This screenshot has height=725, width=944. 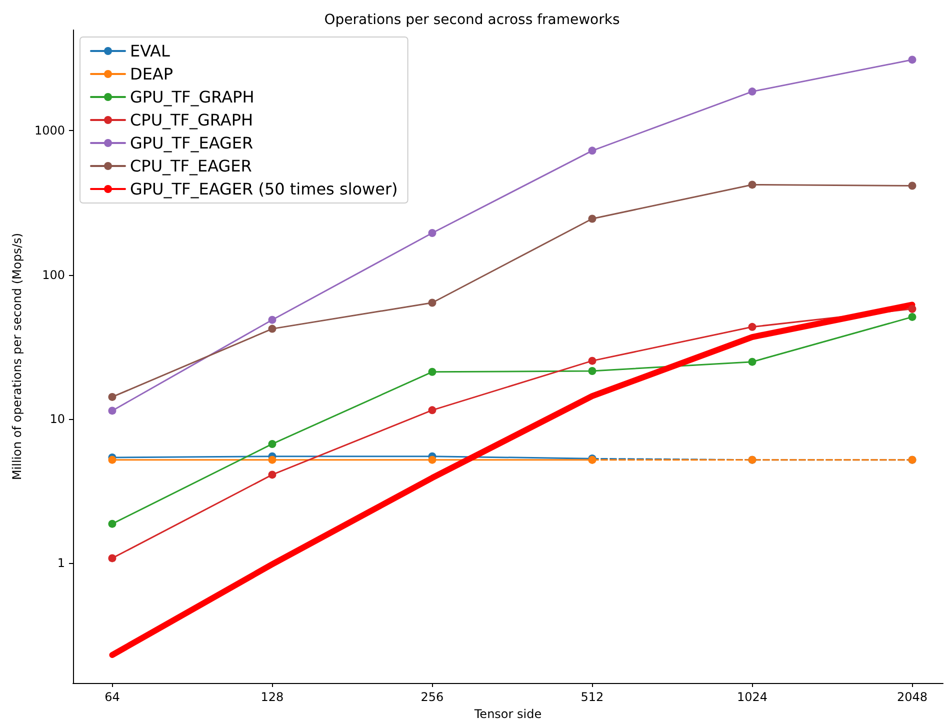 I want to click on legend-label: EVAL, so click(x=150, y=51).